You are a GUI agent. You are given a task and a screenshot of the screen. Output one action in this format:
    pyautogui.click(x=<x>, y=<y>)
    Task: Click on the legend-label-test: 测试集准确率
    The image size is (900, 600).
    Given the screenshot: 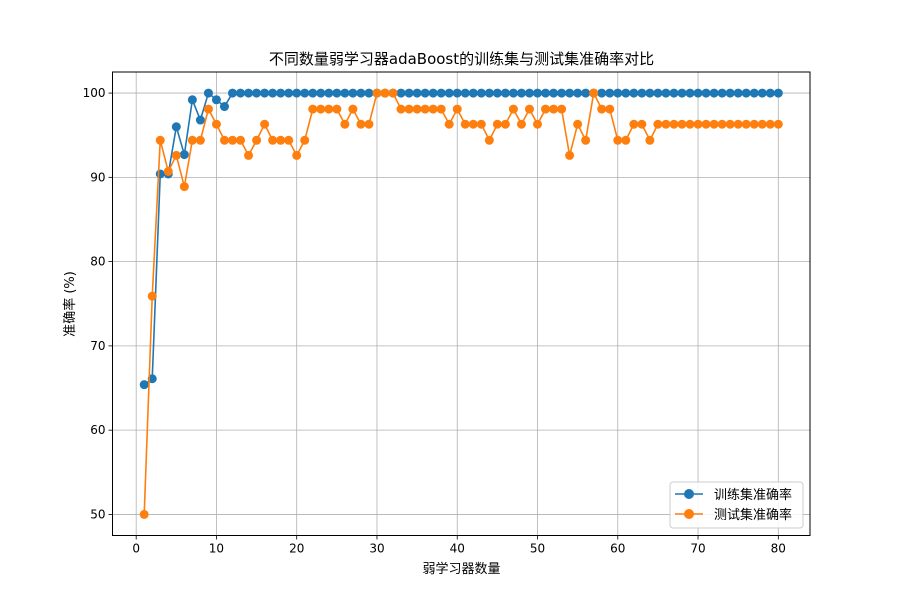 What is the action you would take?
    pyautogui.click(x=753, y=515)
    